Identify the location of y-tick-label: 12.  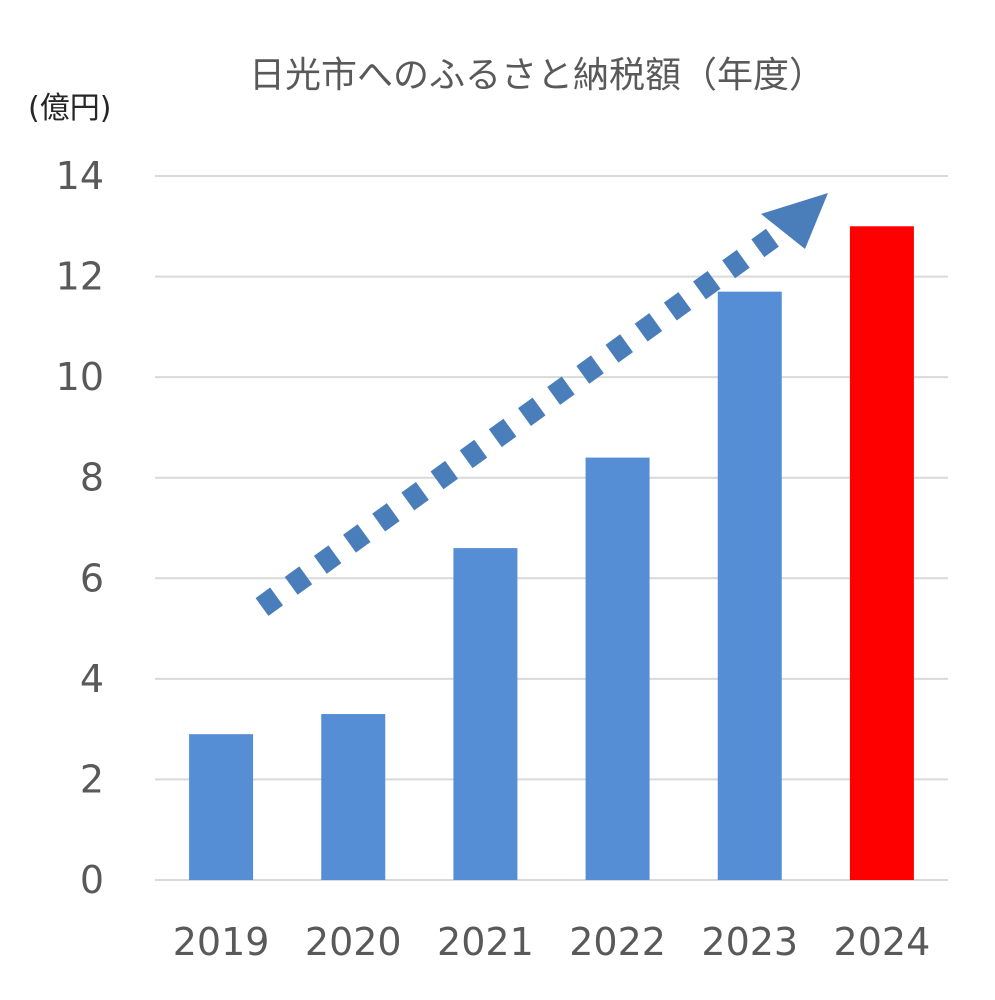
(80, 277).